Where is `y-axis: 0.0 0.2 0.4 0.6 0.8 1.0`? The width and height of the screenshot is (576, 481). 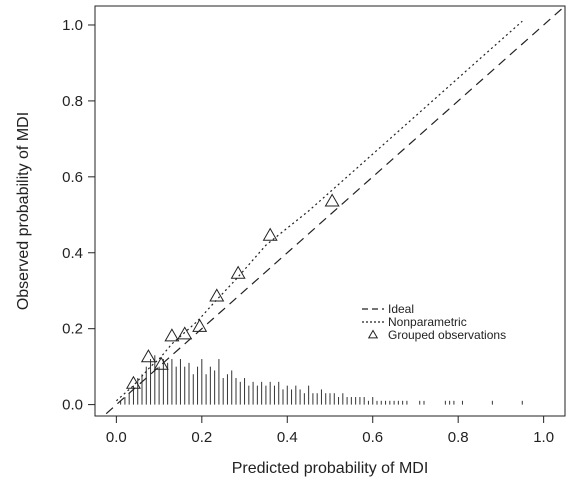 y-axis: 0.0 0.2 0.4 0.6 0.8 1.0 is located at coordinates (78, 215).